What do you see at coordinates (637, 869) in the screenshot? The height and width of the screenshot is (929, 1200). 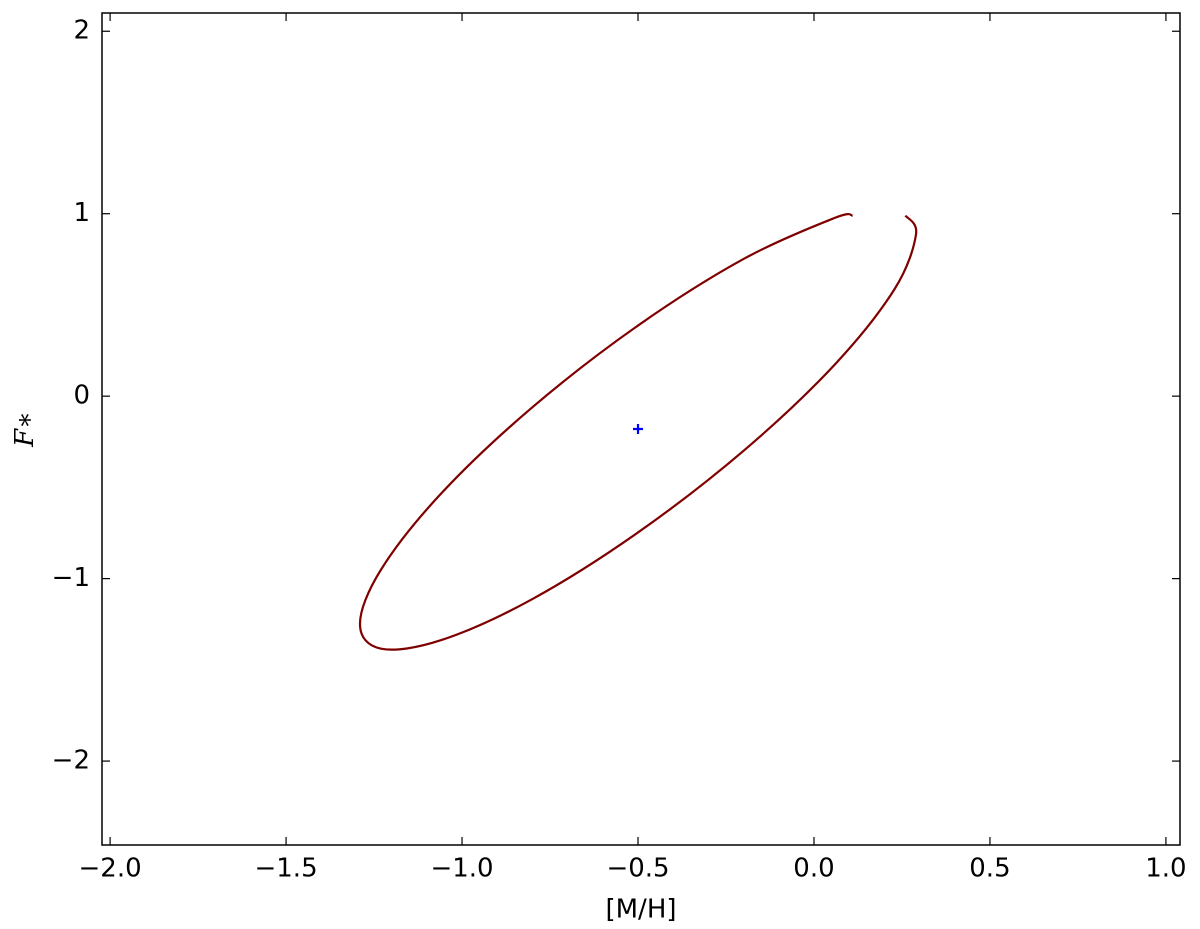 I see `x-tick-label: −0.5` at bounding box center [637, 869].